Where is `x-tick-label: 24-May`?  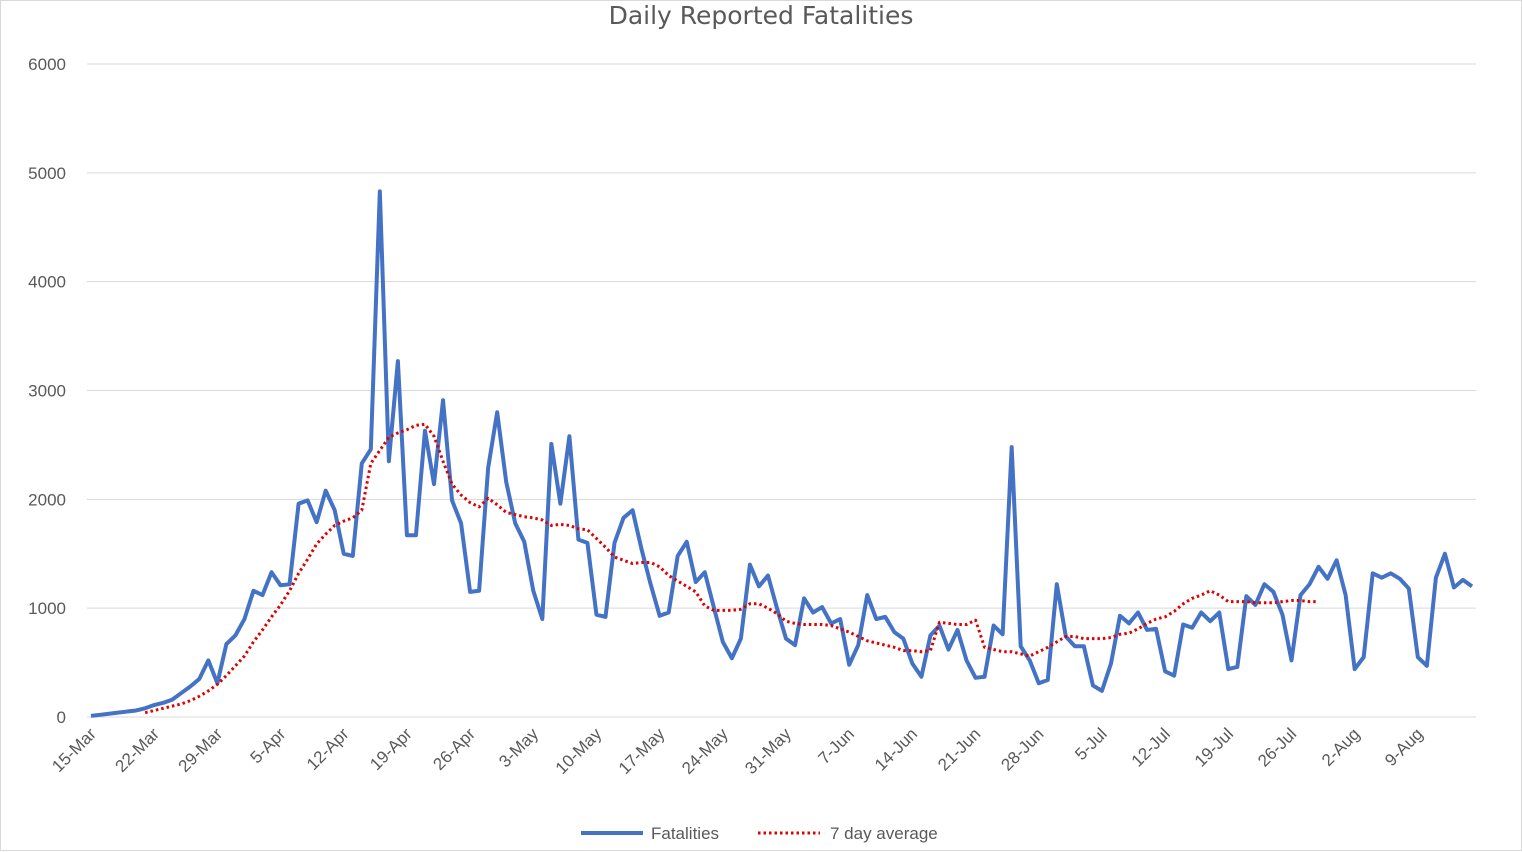 x-tick-label: 24-May is located at coordinates (705, 751).